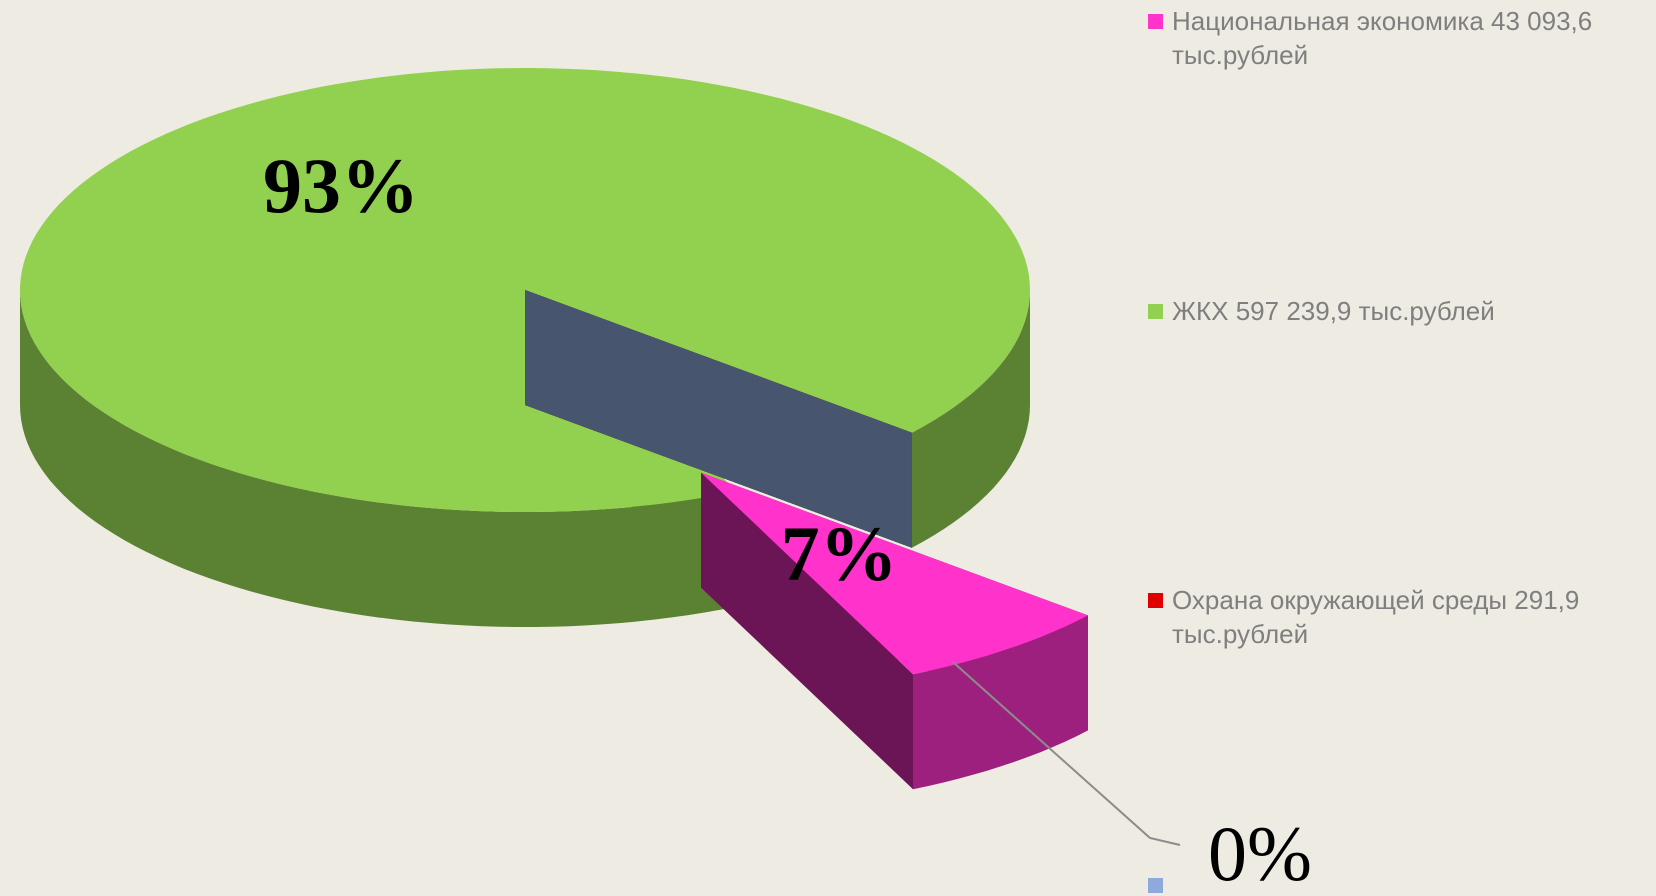 The image size is (1656, 896). I want to click on legend-entry: Охрана окружающей среды 291,9 тыс.рублей, so click(1398, 617).